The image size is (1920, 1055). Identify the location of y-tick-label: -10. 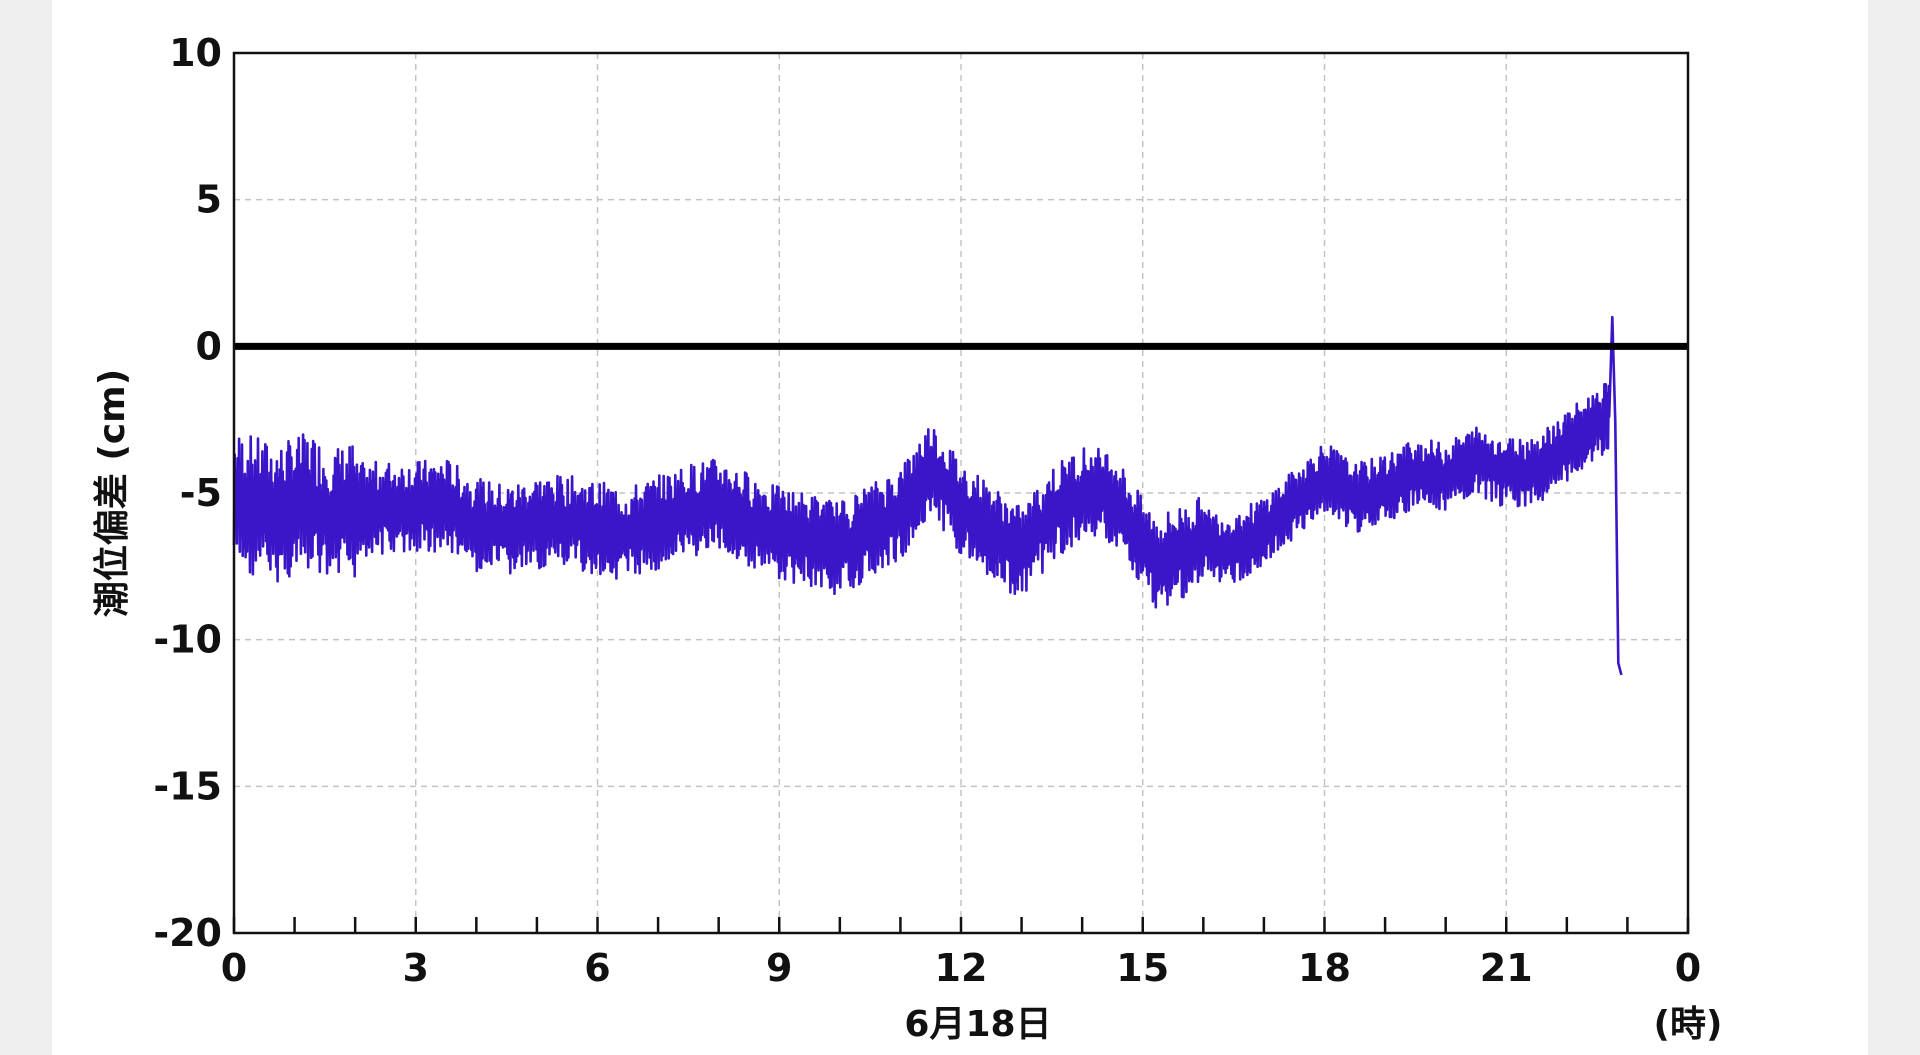
(187, 640).